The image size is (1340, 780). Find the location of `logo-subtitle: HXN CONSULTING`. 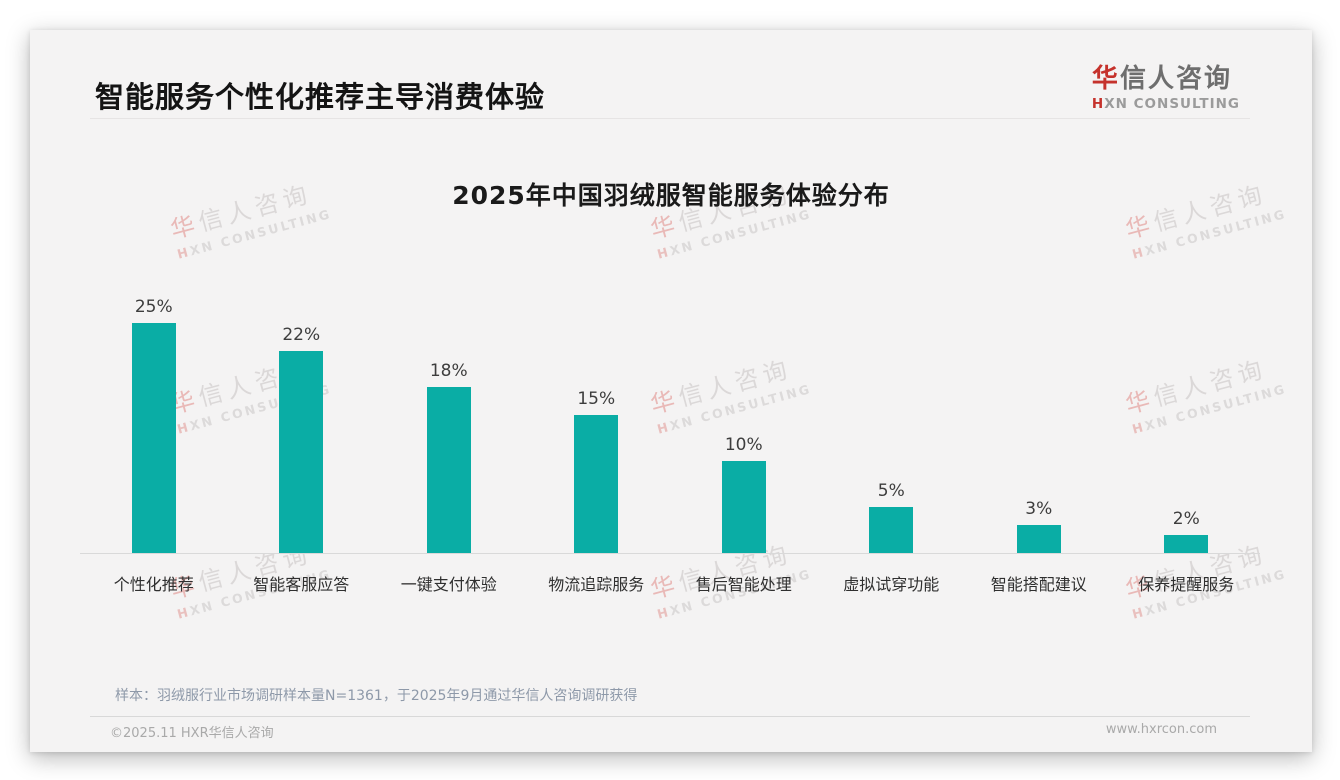

logo-subtitle: HXN CONSULTING is located at coordinates (1166, 104).